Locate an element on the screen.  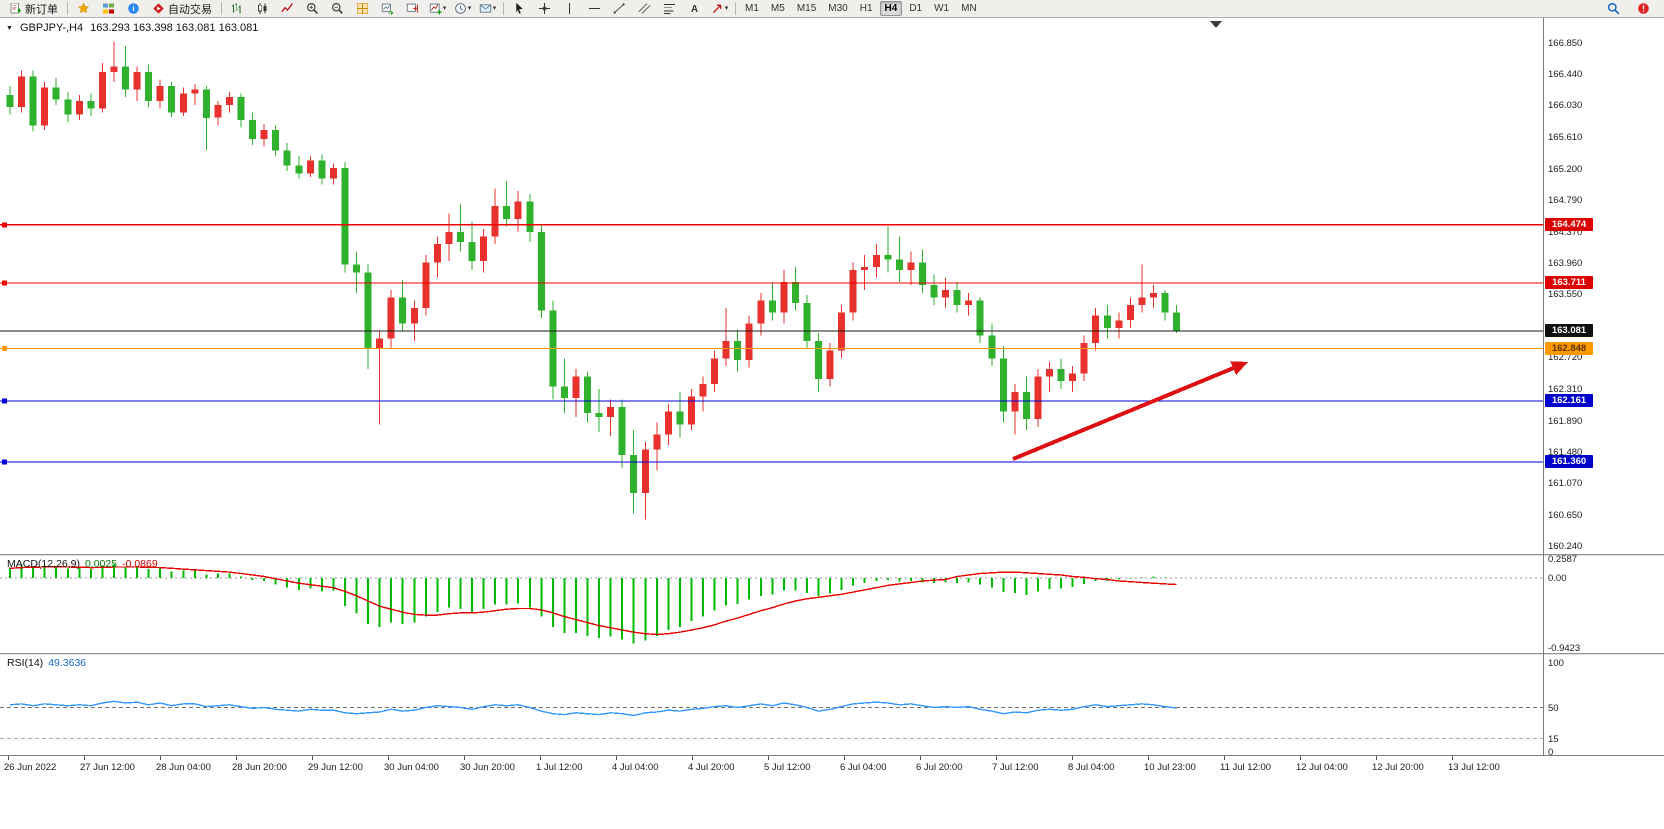
chart-shift-marker is located at coordinates (1216, 24).